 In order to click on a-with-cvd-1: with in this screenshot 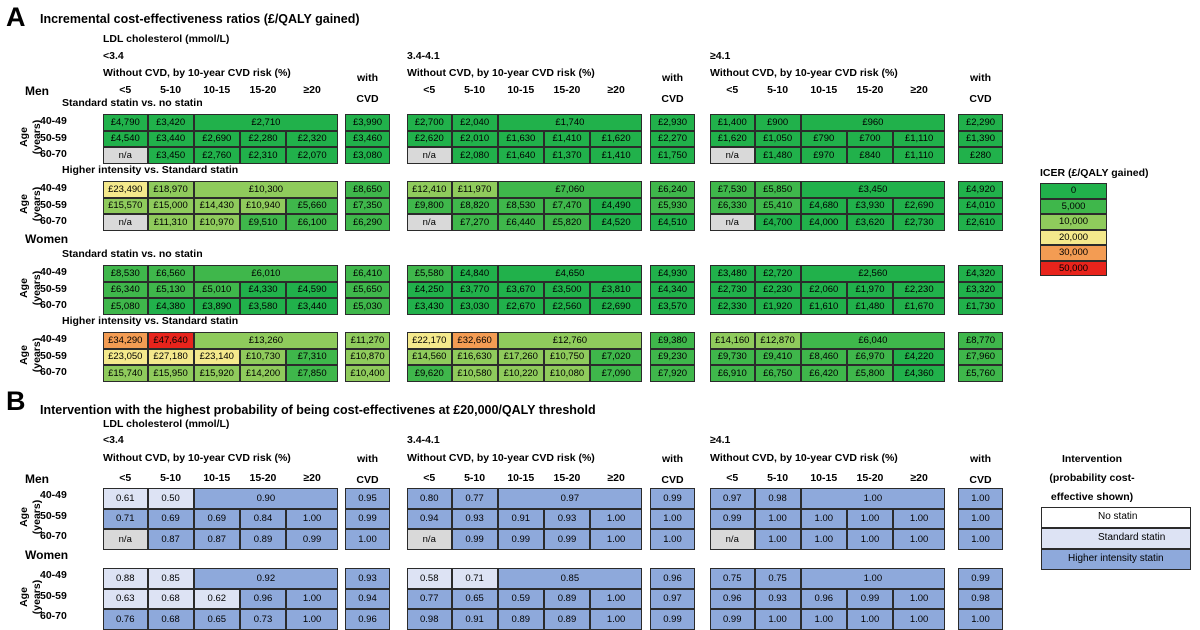, I will do `click(672, 78)`.